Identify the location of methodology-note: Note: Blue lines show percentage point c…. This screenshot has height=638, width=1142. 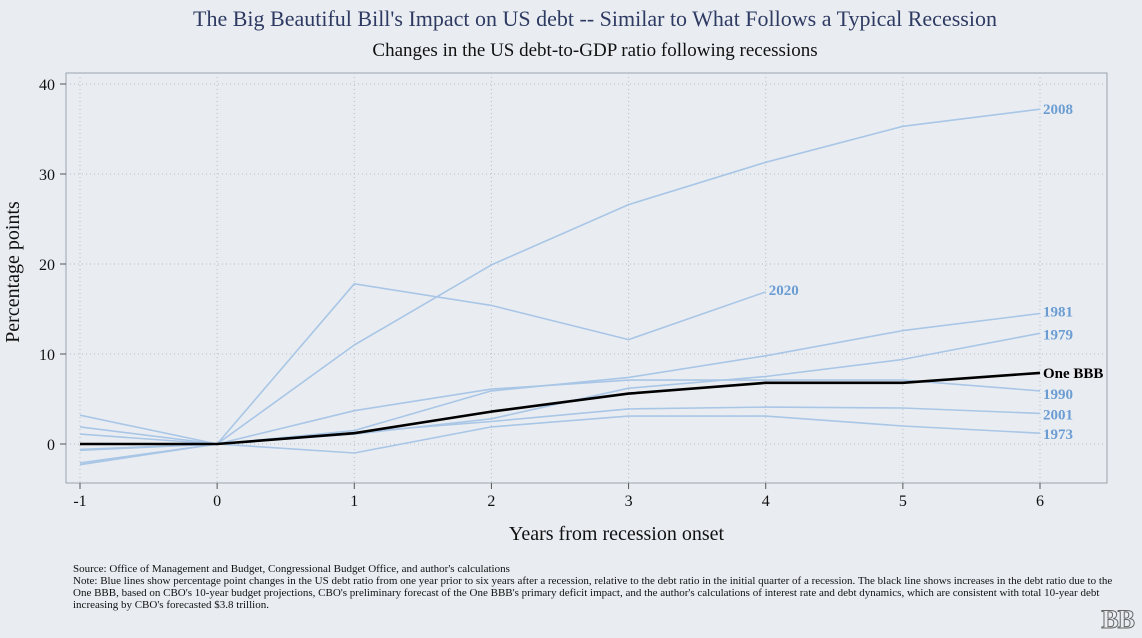
(593, 593).